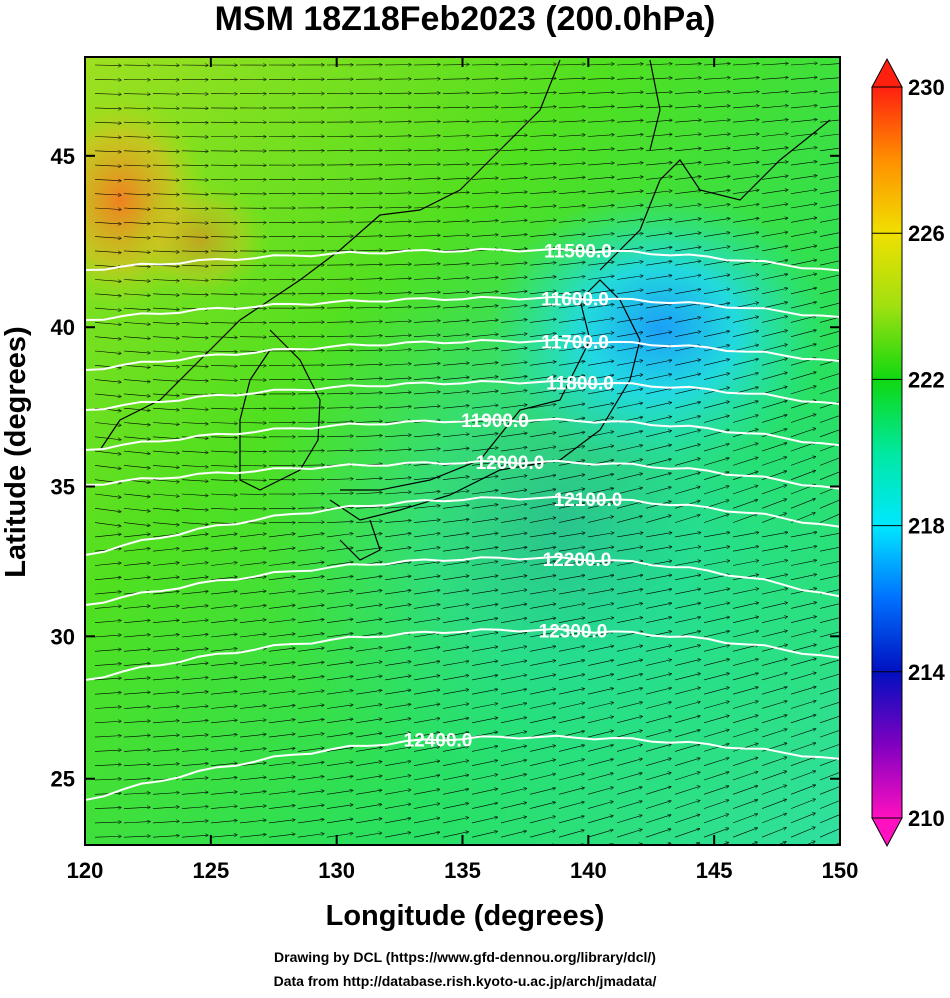 The image size is (950, 998). Describe the element at coordinates (578, 252) in the screenshot. I see `contour-label: 11500.0` at that location.